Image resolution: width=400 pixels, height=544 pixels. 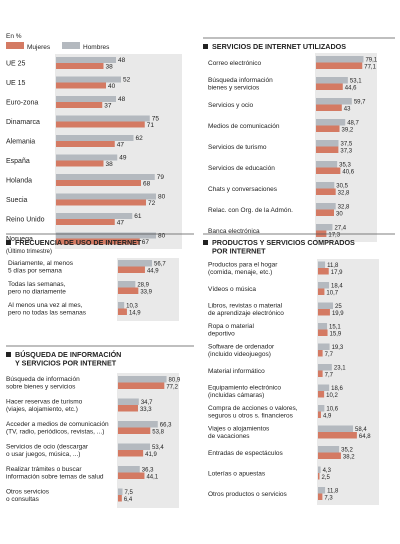 I want to click on value-label-hombres: 10,3, so click(x=132, y=307).